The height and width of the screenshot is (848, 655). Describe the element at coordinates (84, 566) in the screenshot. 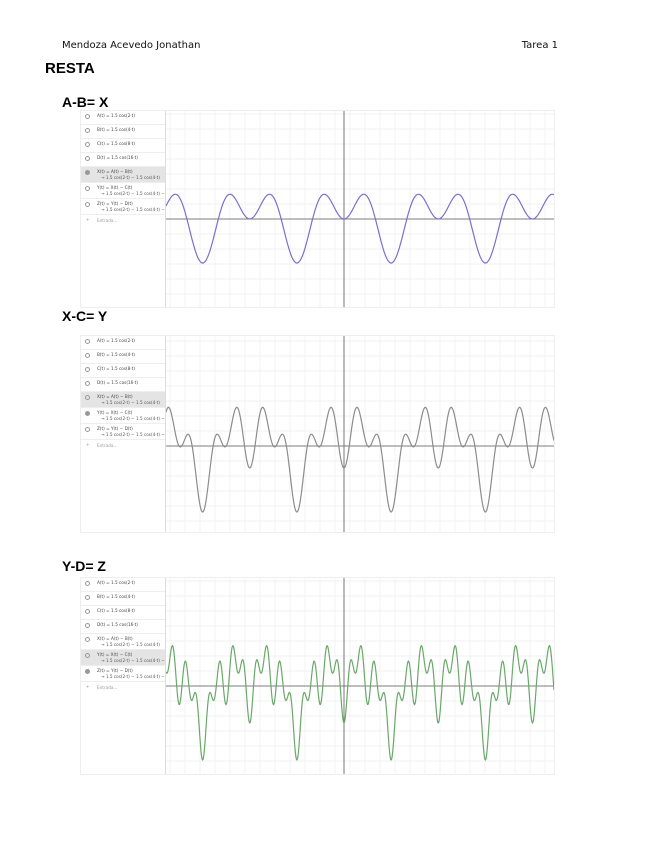

I see `section-heading: Y-D= Z` at that location.